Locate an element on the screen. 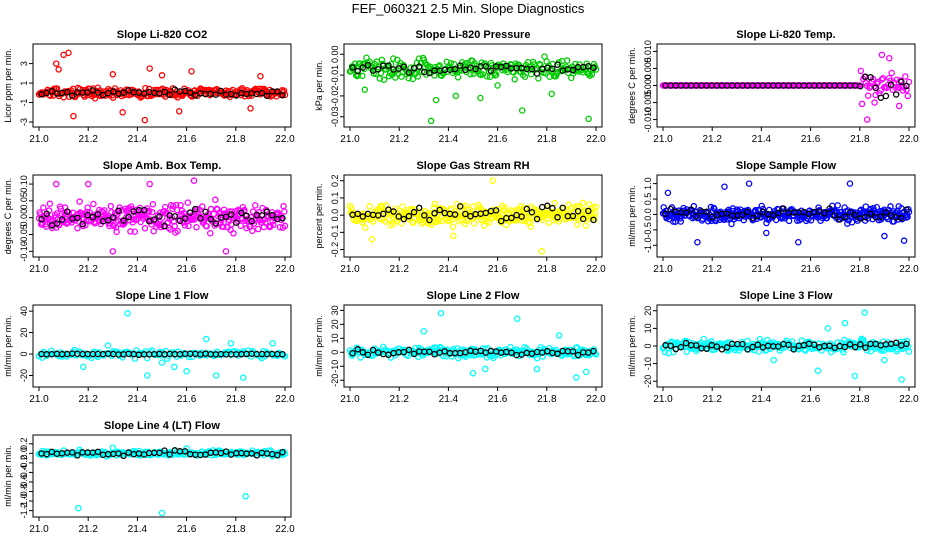  panel-title: Slope Li-820 Temp. is located at coordinates (785, 35).